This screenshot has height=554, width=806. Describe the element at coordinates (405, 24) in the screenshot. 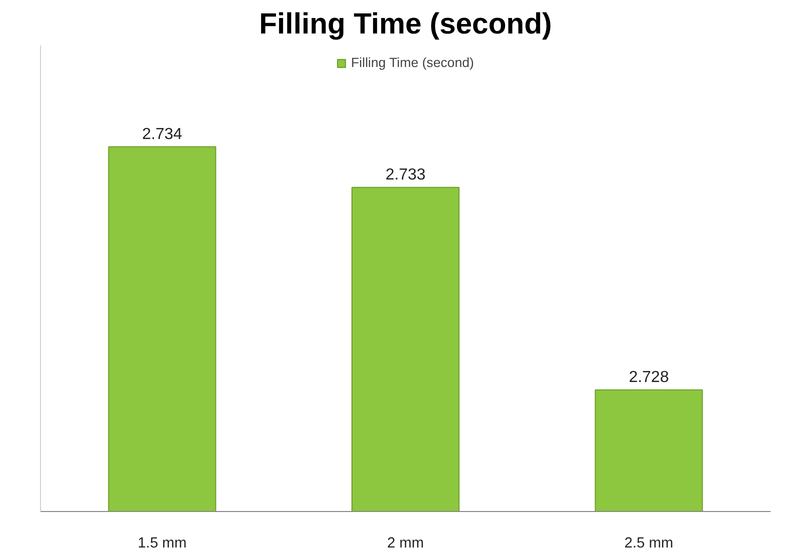

I see `chart-title: Filling Time (second)` at that location.